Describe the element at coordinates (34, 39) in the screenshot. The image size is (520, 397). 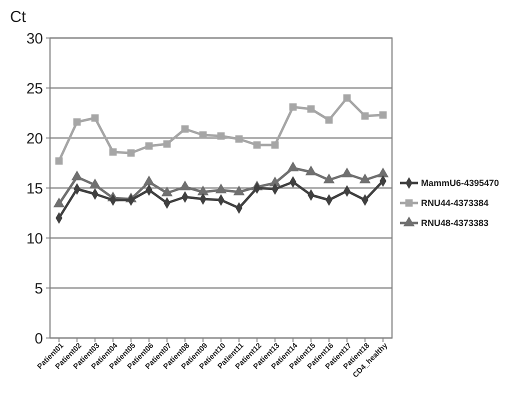
I see `y-tick-label: 30` at that location.